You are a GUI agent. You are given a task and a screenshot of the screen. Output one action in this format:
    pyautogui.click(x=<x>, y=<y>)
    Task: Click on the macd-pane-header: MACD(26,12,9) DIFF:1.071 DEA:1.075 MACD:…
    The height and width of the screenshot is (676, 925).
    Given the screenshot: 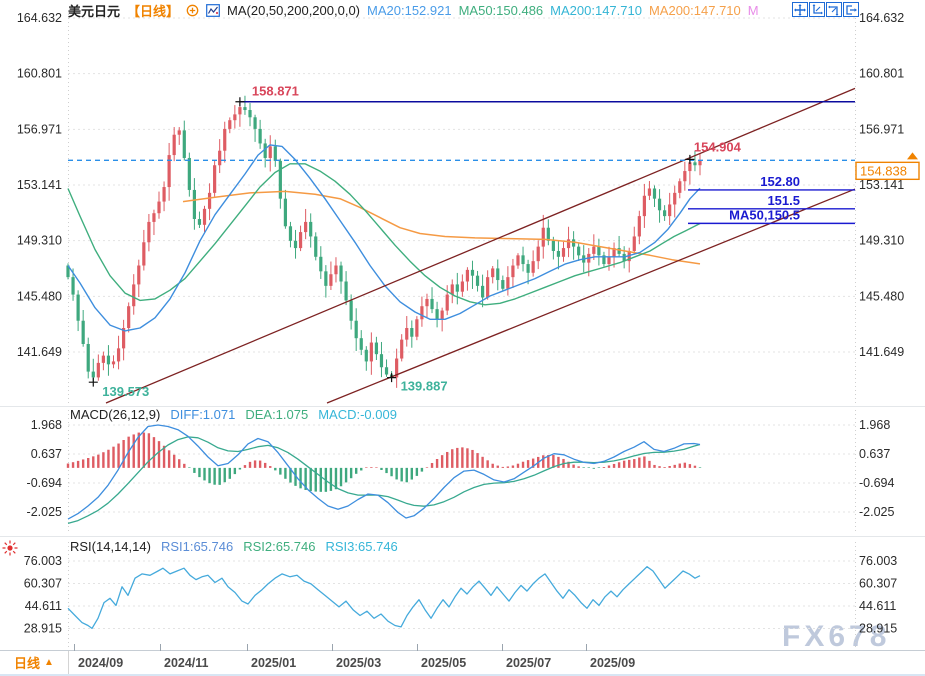 What is the action you would take?
    pyautogui.click(x=233, y=414)
    